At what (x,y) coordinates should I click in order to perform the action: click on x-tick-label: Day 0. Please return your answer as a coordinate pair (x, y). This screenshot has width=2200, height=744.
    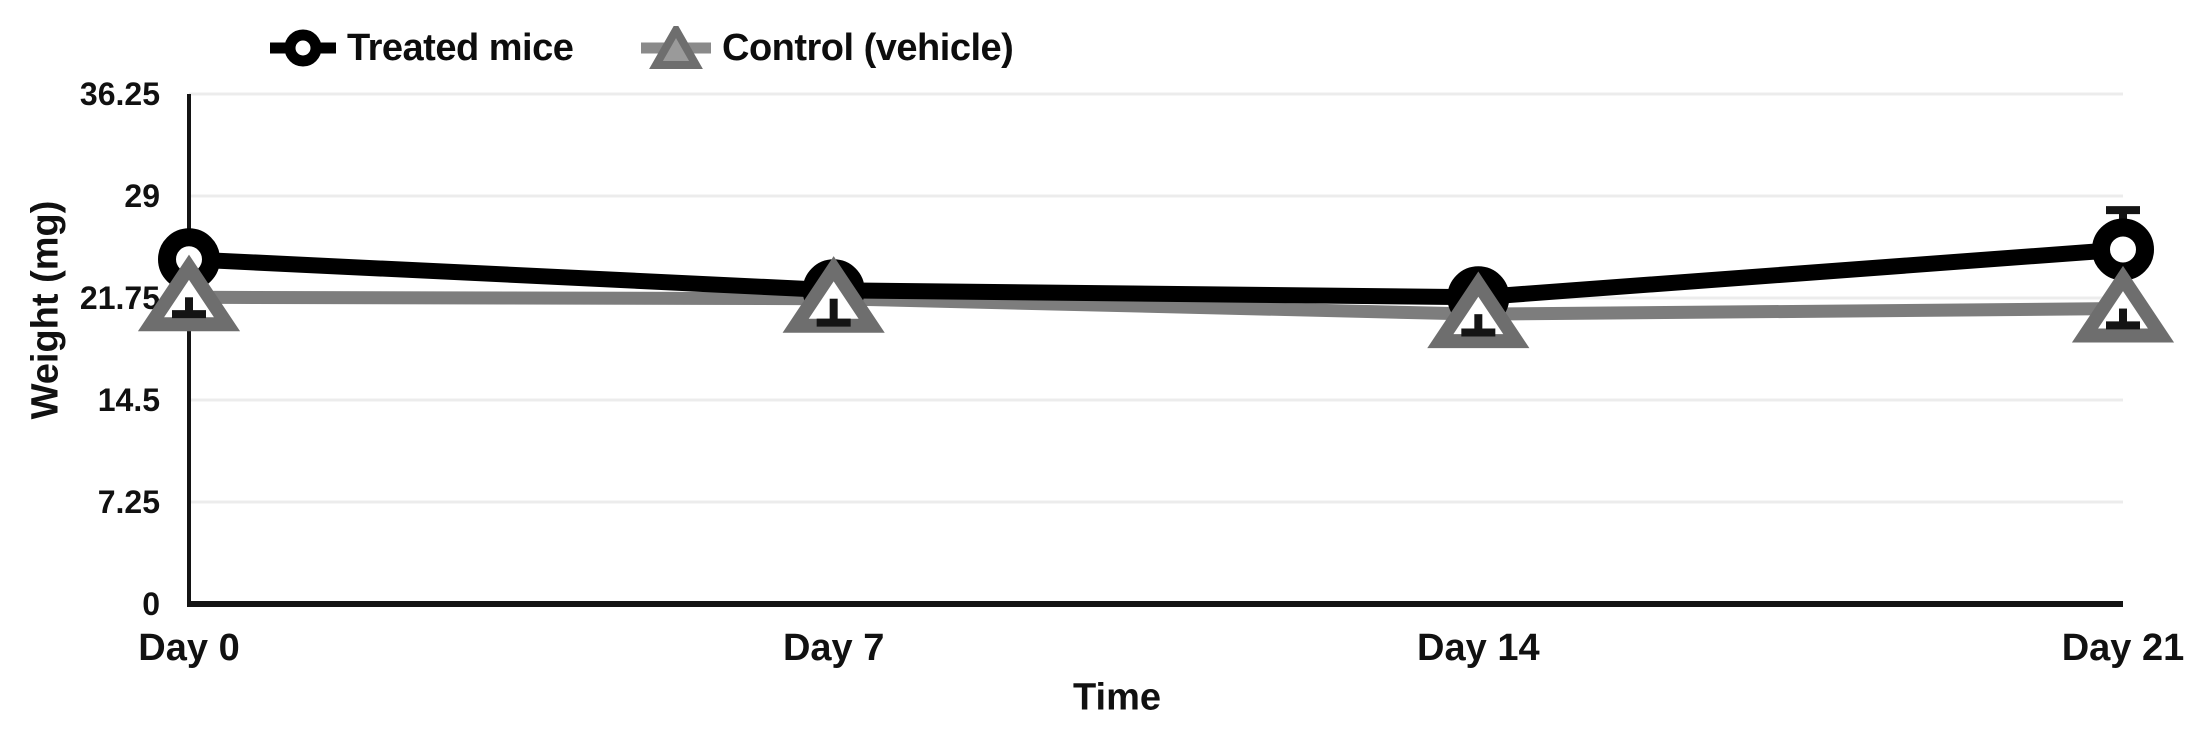
    Looking at the image, I should click on (188, 648).